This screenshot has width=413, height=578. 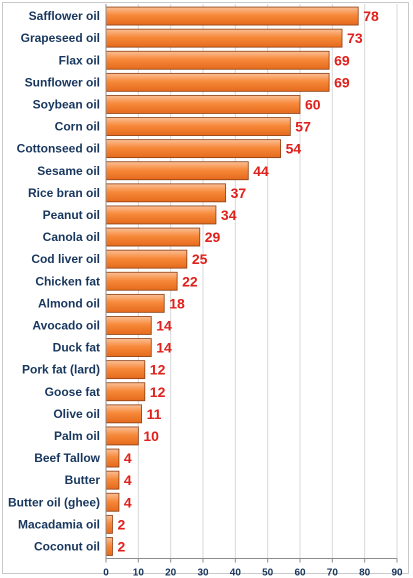 I want to click on category-label: Canola oil, so click(x=71, y=237).